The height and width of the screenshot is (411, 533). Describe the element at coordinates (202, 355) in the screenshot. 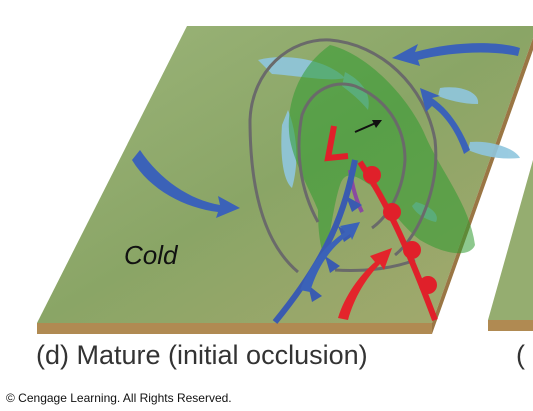

I see `panel-caption: (d) Mature (initial occlusion)` at that location.